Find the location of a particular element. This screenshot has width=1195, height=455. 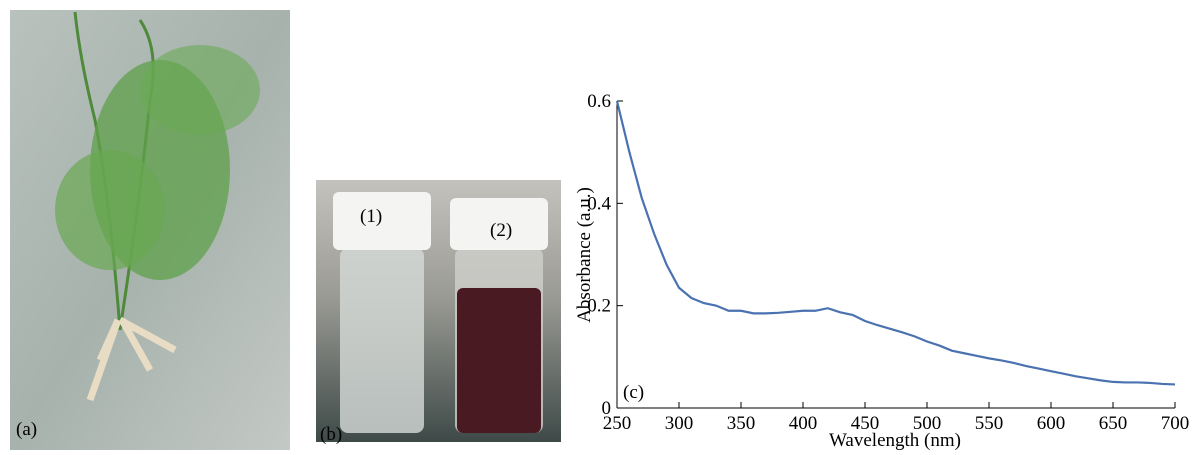

x-tick-label: 400 is located at coordinates (803, 423).